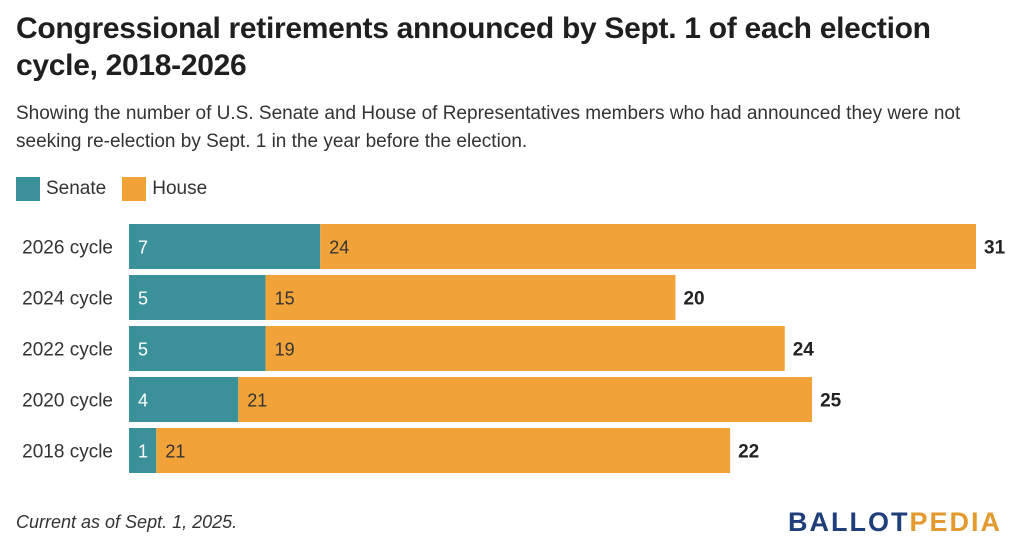 This screenshot has height=553, width=1024. What do you see at coordinates (748, 452) in the screenshot?
I see `total-label: 22` at bounding box center [748, 452].